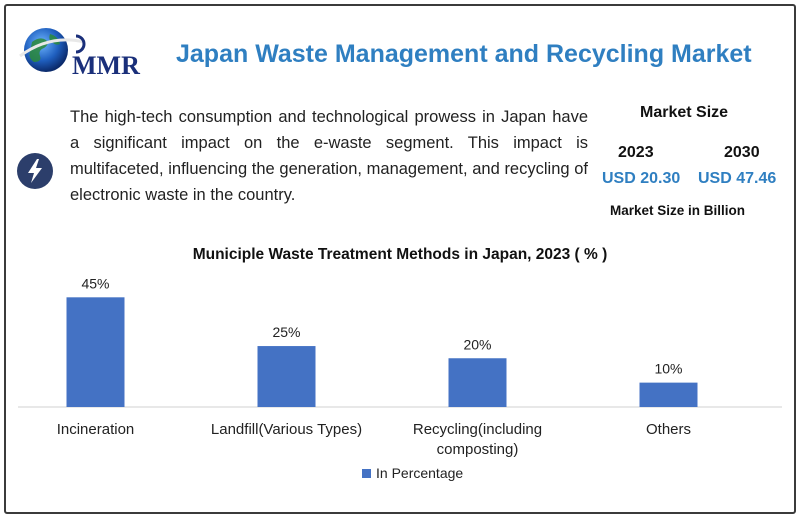 This screenshot has width=800, height=518. I want to click on market-year-2030: 2030, so click(742, 152).